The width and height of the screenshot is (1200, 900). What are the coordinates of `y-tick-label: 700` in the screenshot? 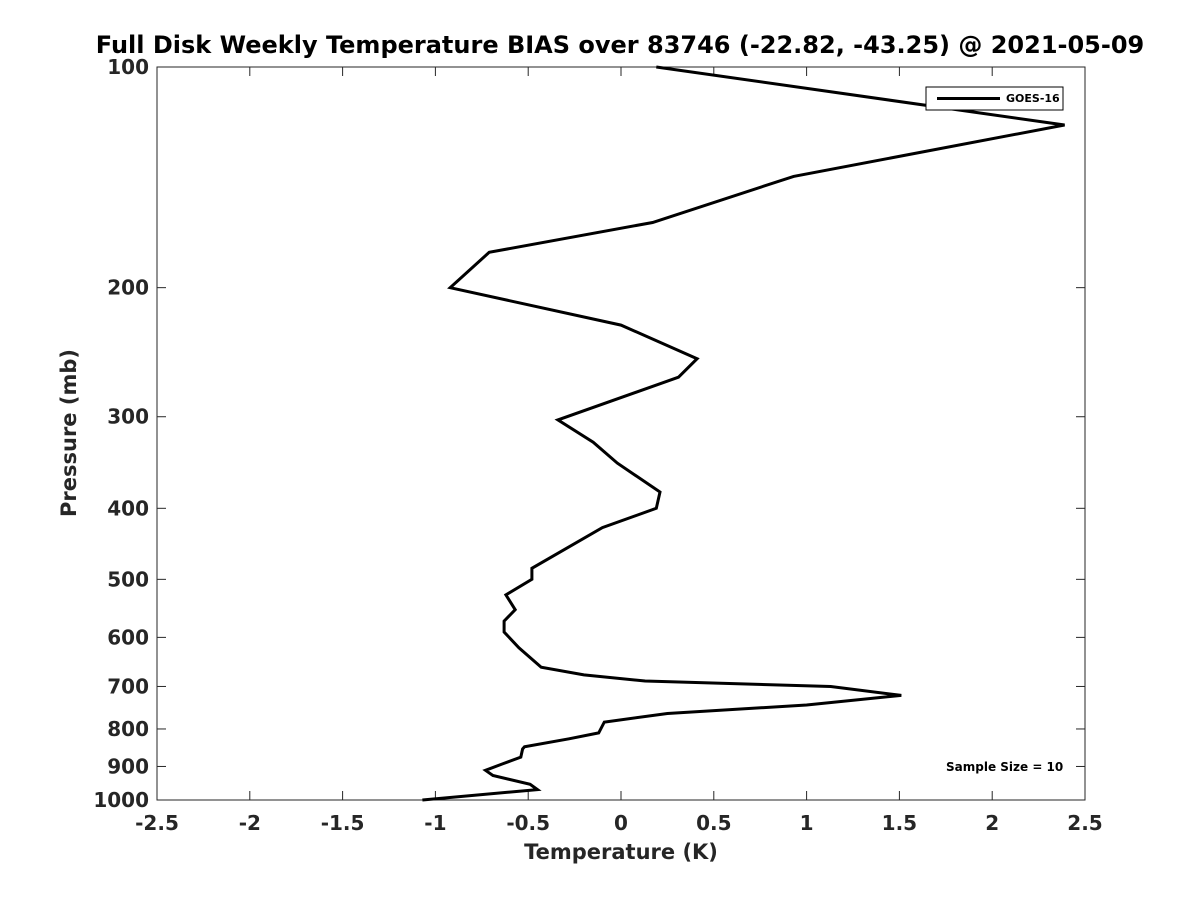 It's located at (128, 686).